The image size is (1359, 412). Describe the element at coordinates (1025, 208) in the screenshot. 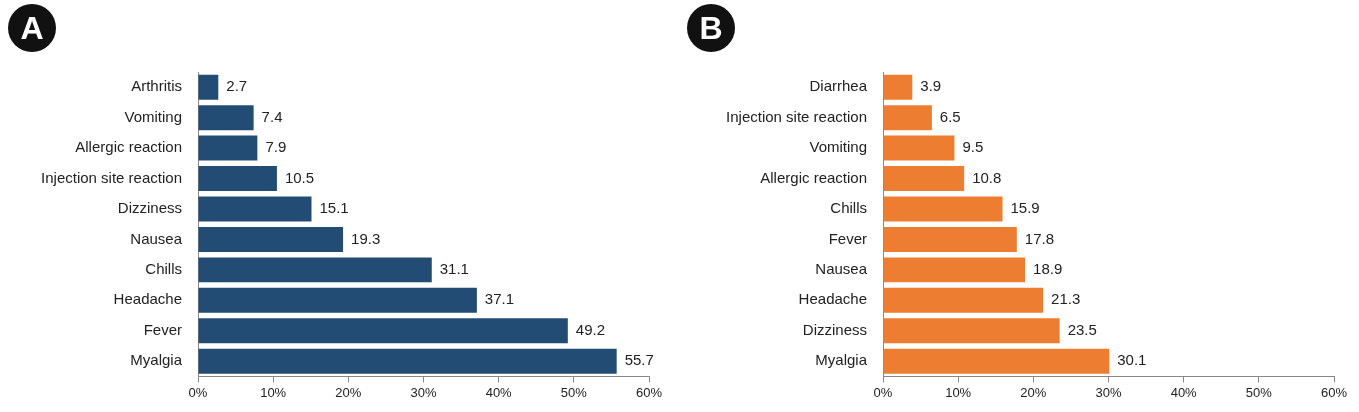

I see `data-label: 15.9` at that location.